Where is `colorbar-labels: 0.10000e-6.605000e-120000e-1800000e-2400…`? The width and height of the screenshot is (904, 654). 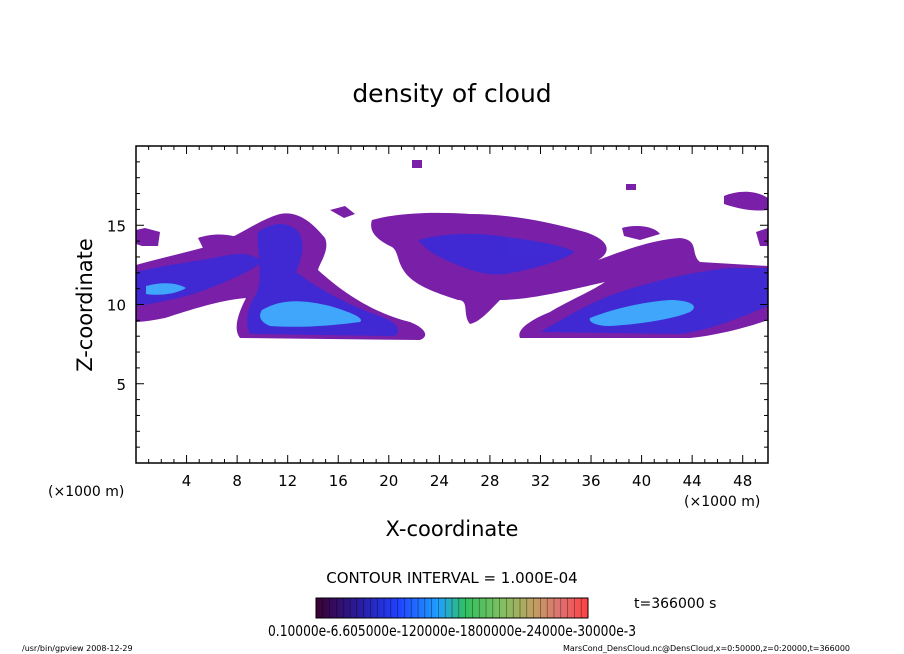
colorbar-labels: 0.10000e-6.605000e-120000e-1800000e-2400… is located at coordinates (452, 631).